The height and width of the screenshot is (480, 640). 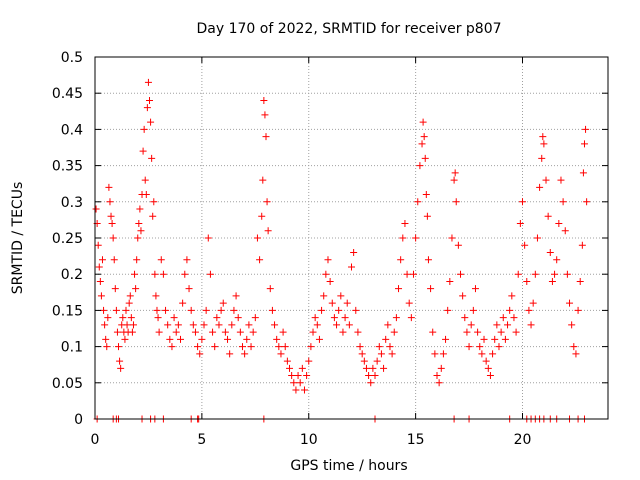 What do you see at coordinates (67, 239) in the screenshot?
I see `y-tick-label: 0.25` at bounding box center [67, 239].